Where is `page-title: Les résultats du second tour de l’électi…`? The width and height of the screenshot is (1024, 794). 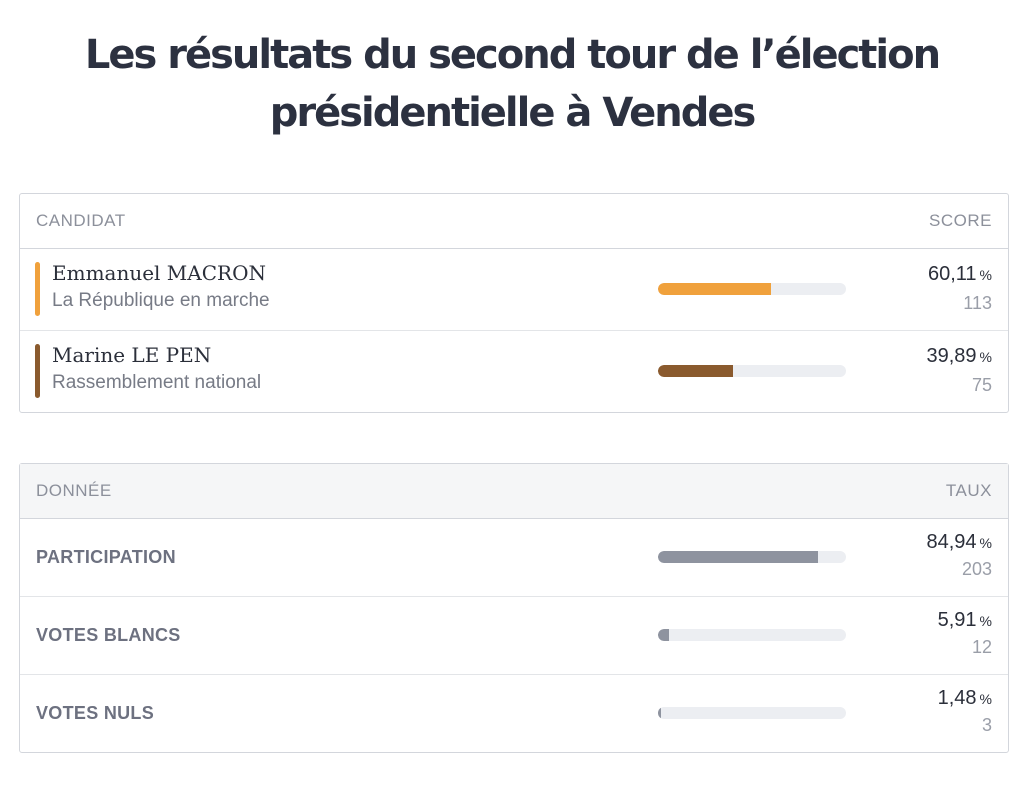 page-title: Les résultats du second tour de l’électi… is located at coordinates (512, 84).